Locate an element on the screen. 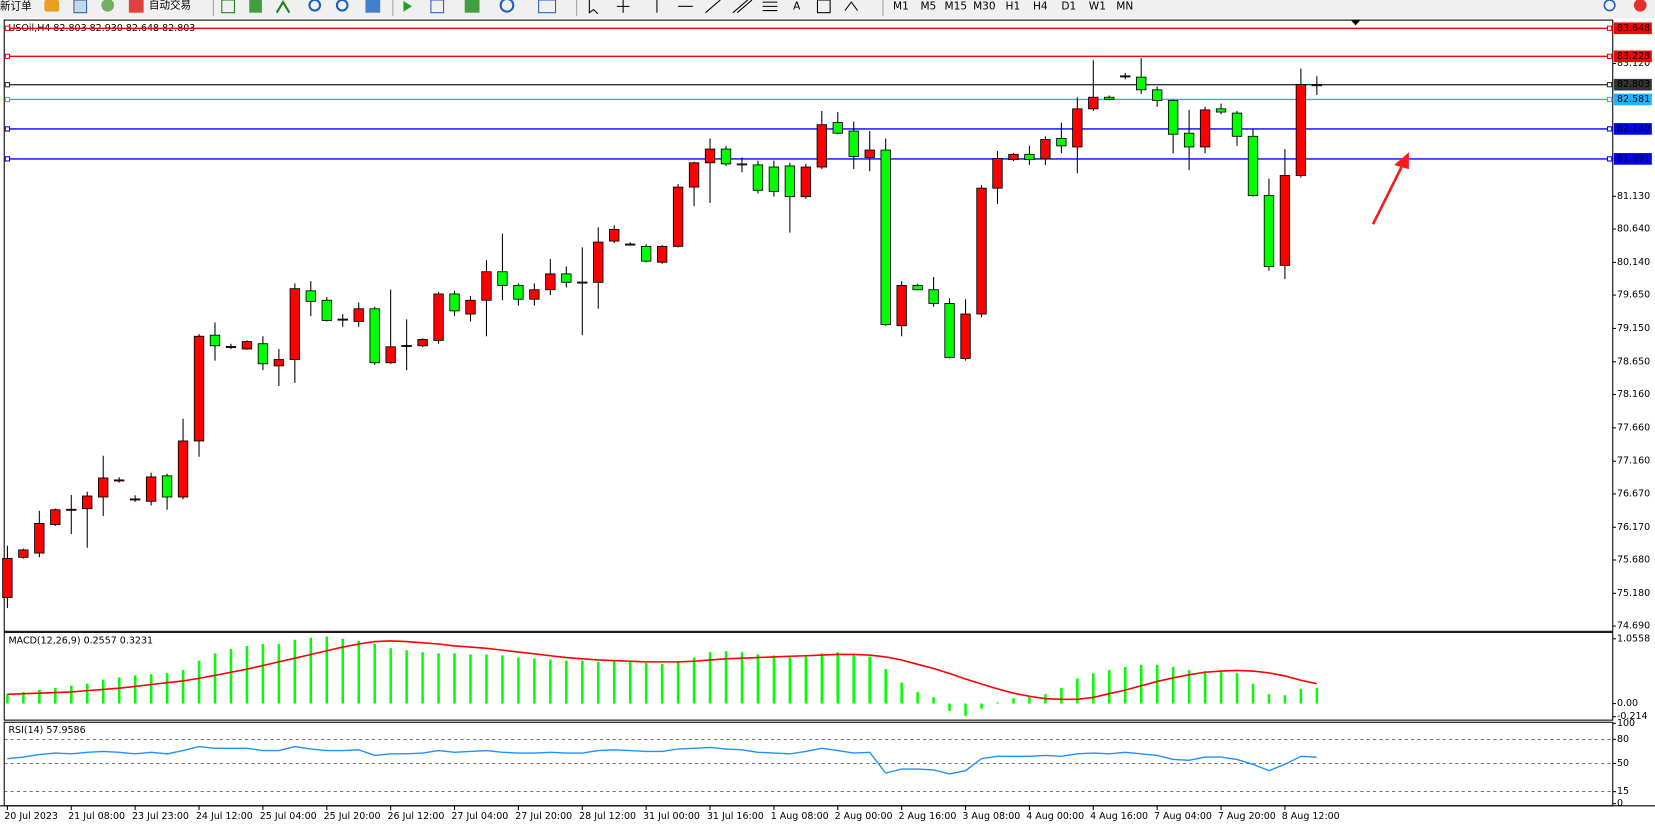 This screenshot has height=828, width=1655. timeframe-button: M30 is located at coordinates (984, 6).